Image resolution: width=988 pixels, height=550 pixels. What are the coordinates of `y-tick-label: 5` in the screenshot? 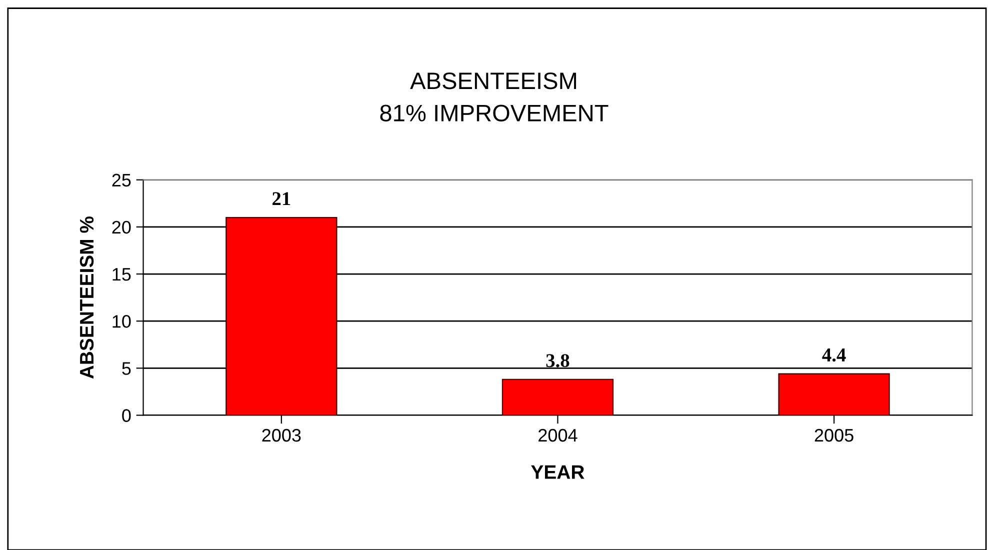 It's located at (126, 368).